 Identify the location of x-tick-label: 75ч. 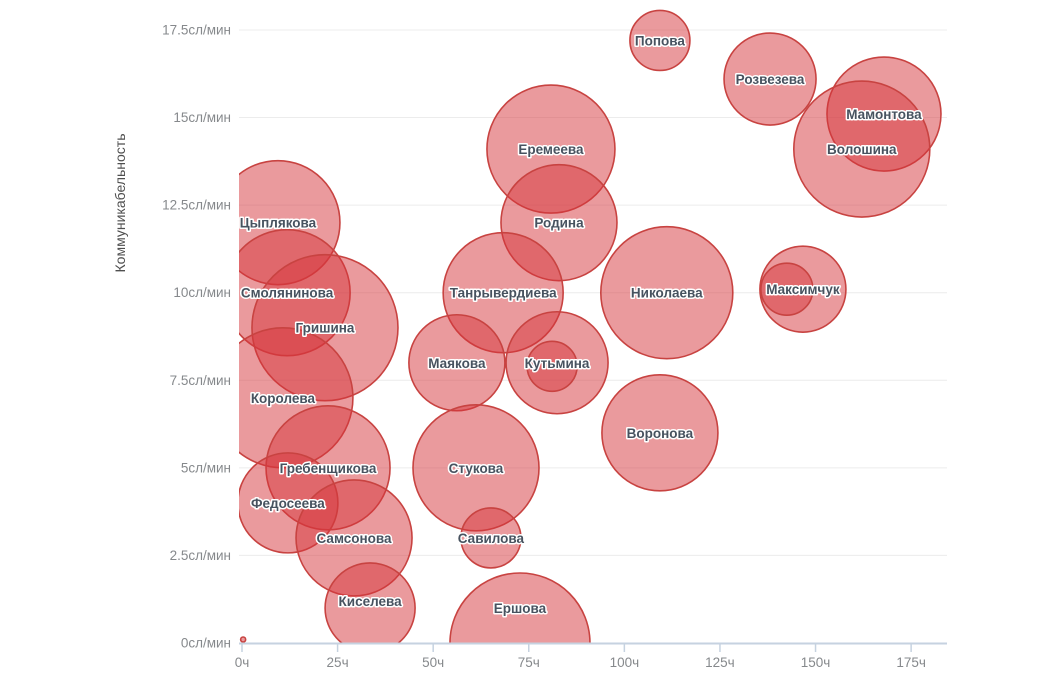
(529, 662).